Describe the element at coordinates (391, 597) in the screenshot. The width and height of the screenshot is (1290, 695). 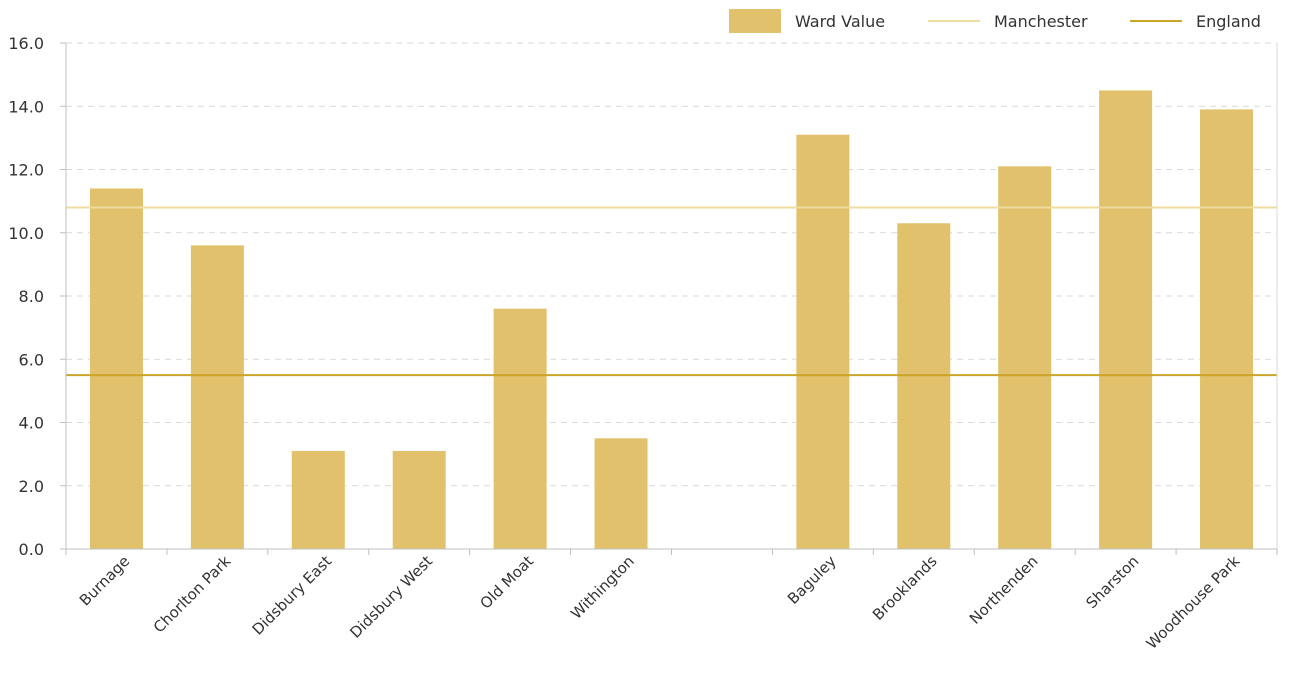
I see `x-category-label: Didsbury West` at that location.